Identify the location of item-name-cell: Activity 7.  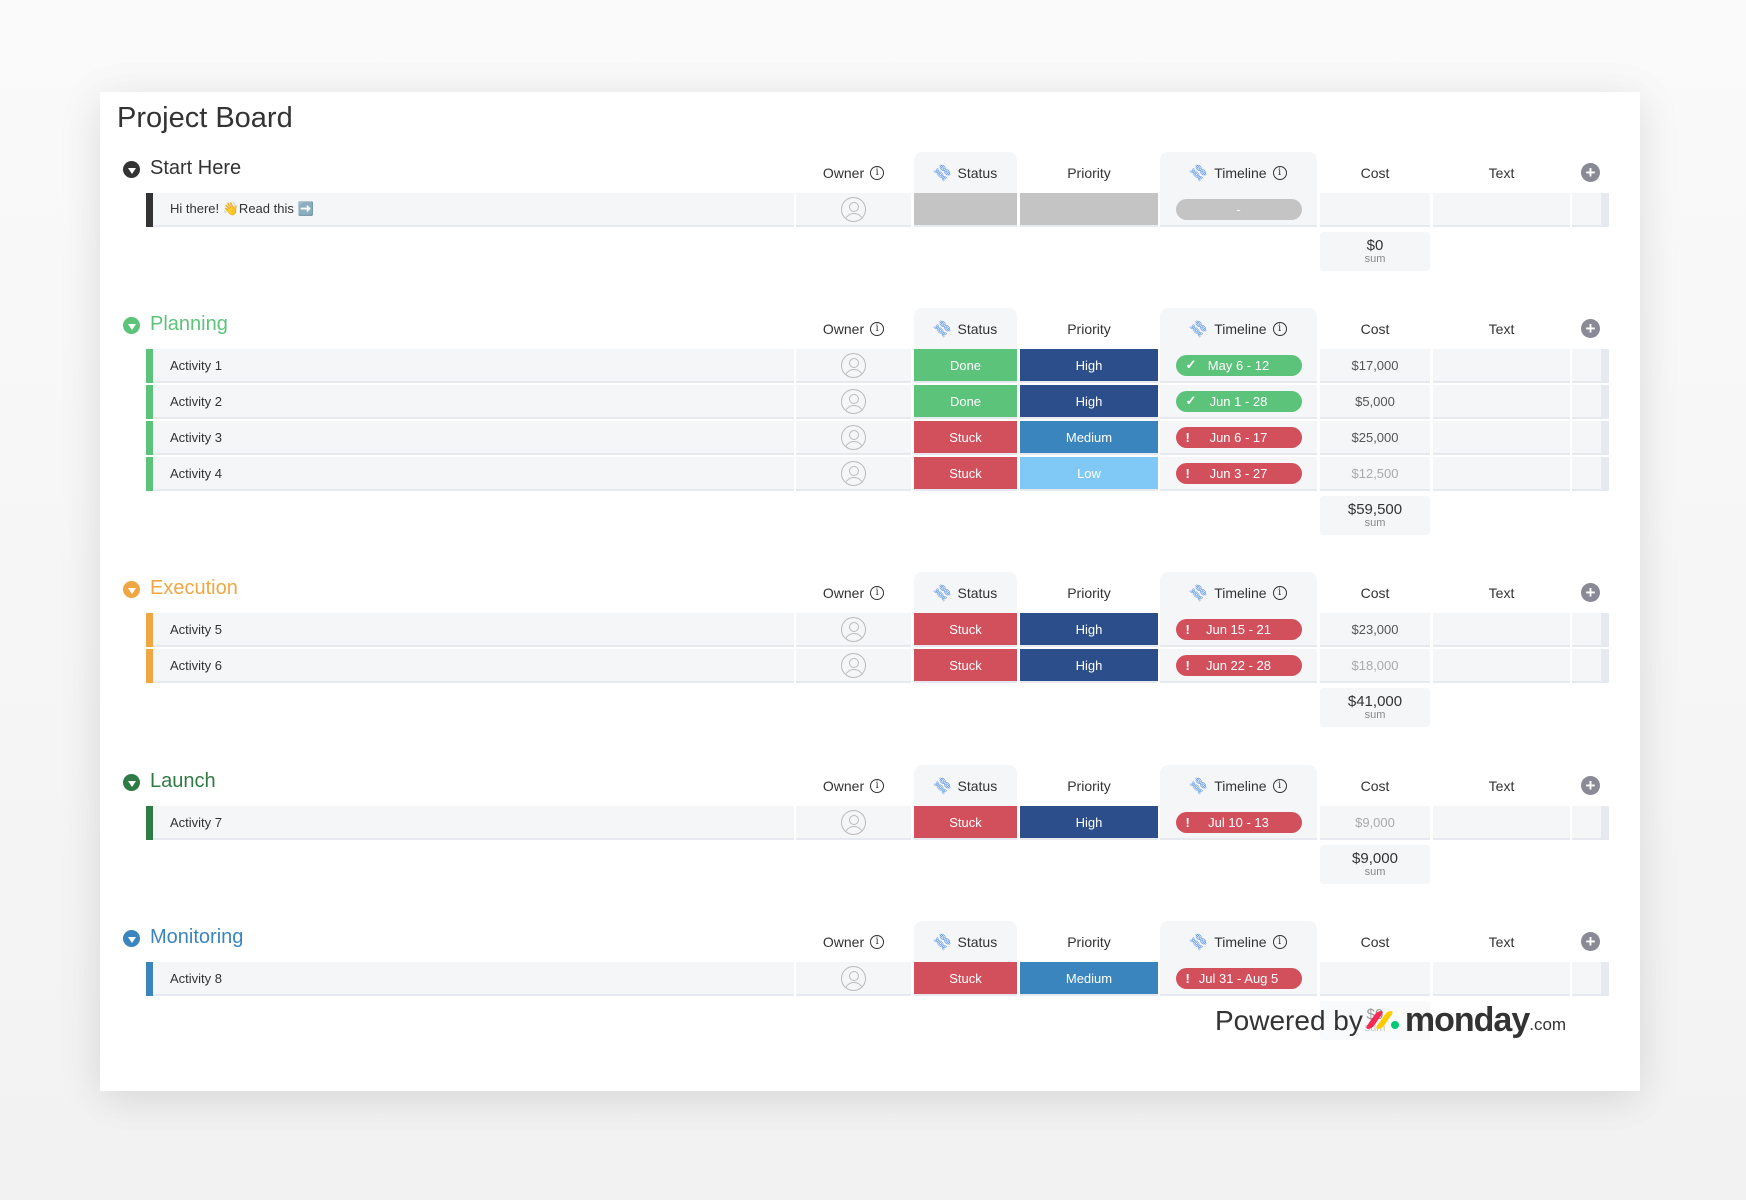
(473, 823).